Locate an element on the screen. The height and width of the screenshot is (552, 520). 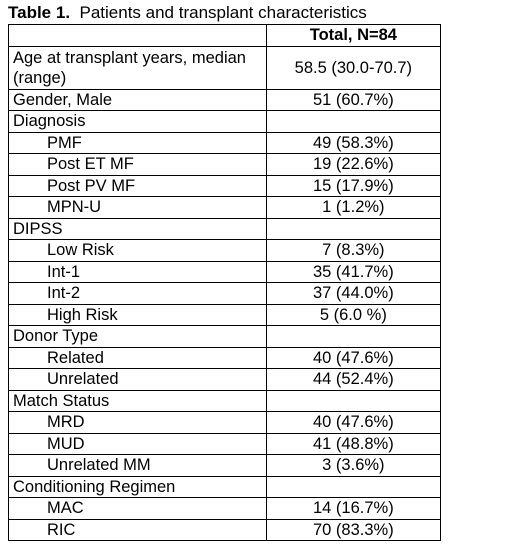
section-label: DIPSS is located at coordinates (137, 228).